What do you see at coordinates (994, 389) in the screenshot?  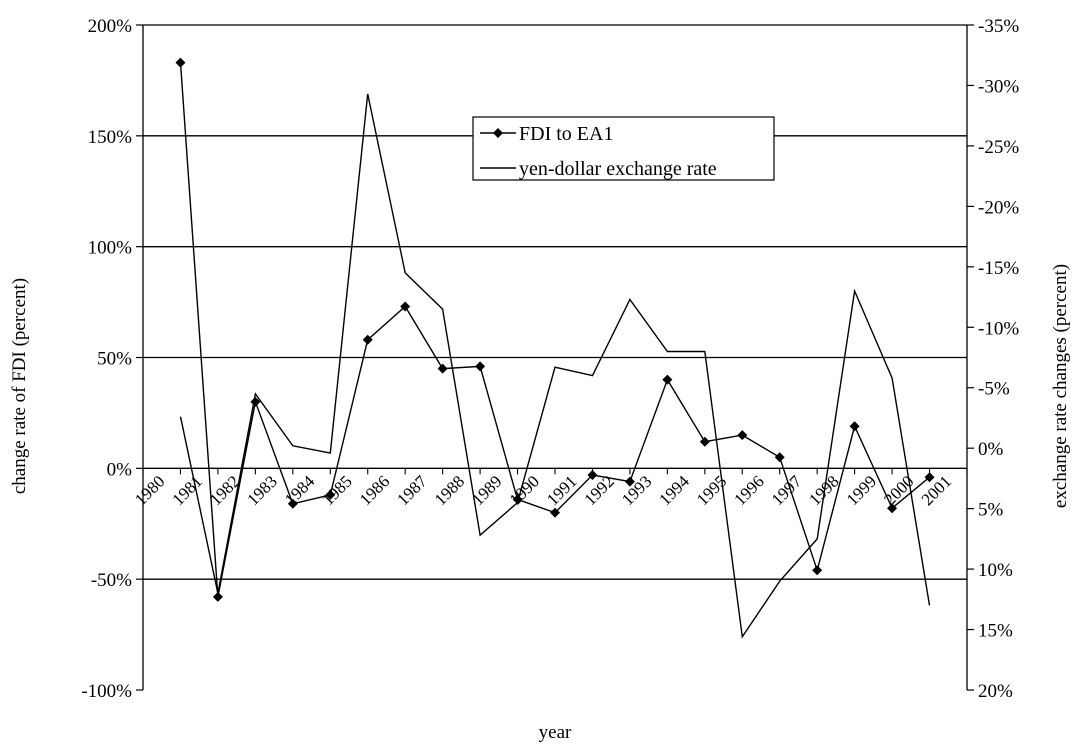 I see `y2-tick-label: -5%` at bounding box center [994, 389].